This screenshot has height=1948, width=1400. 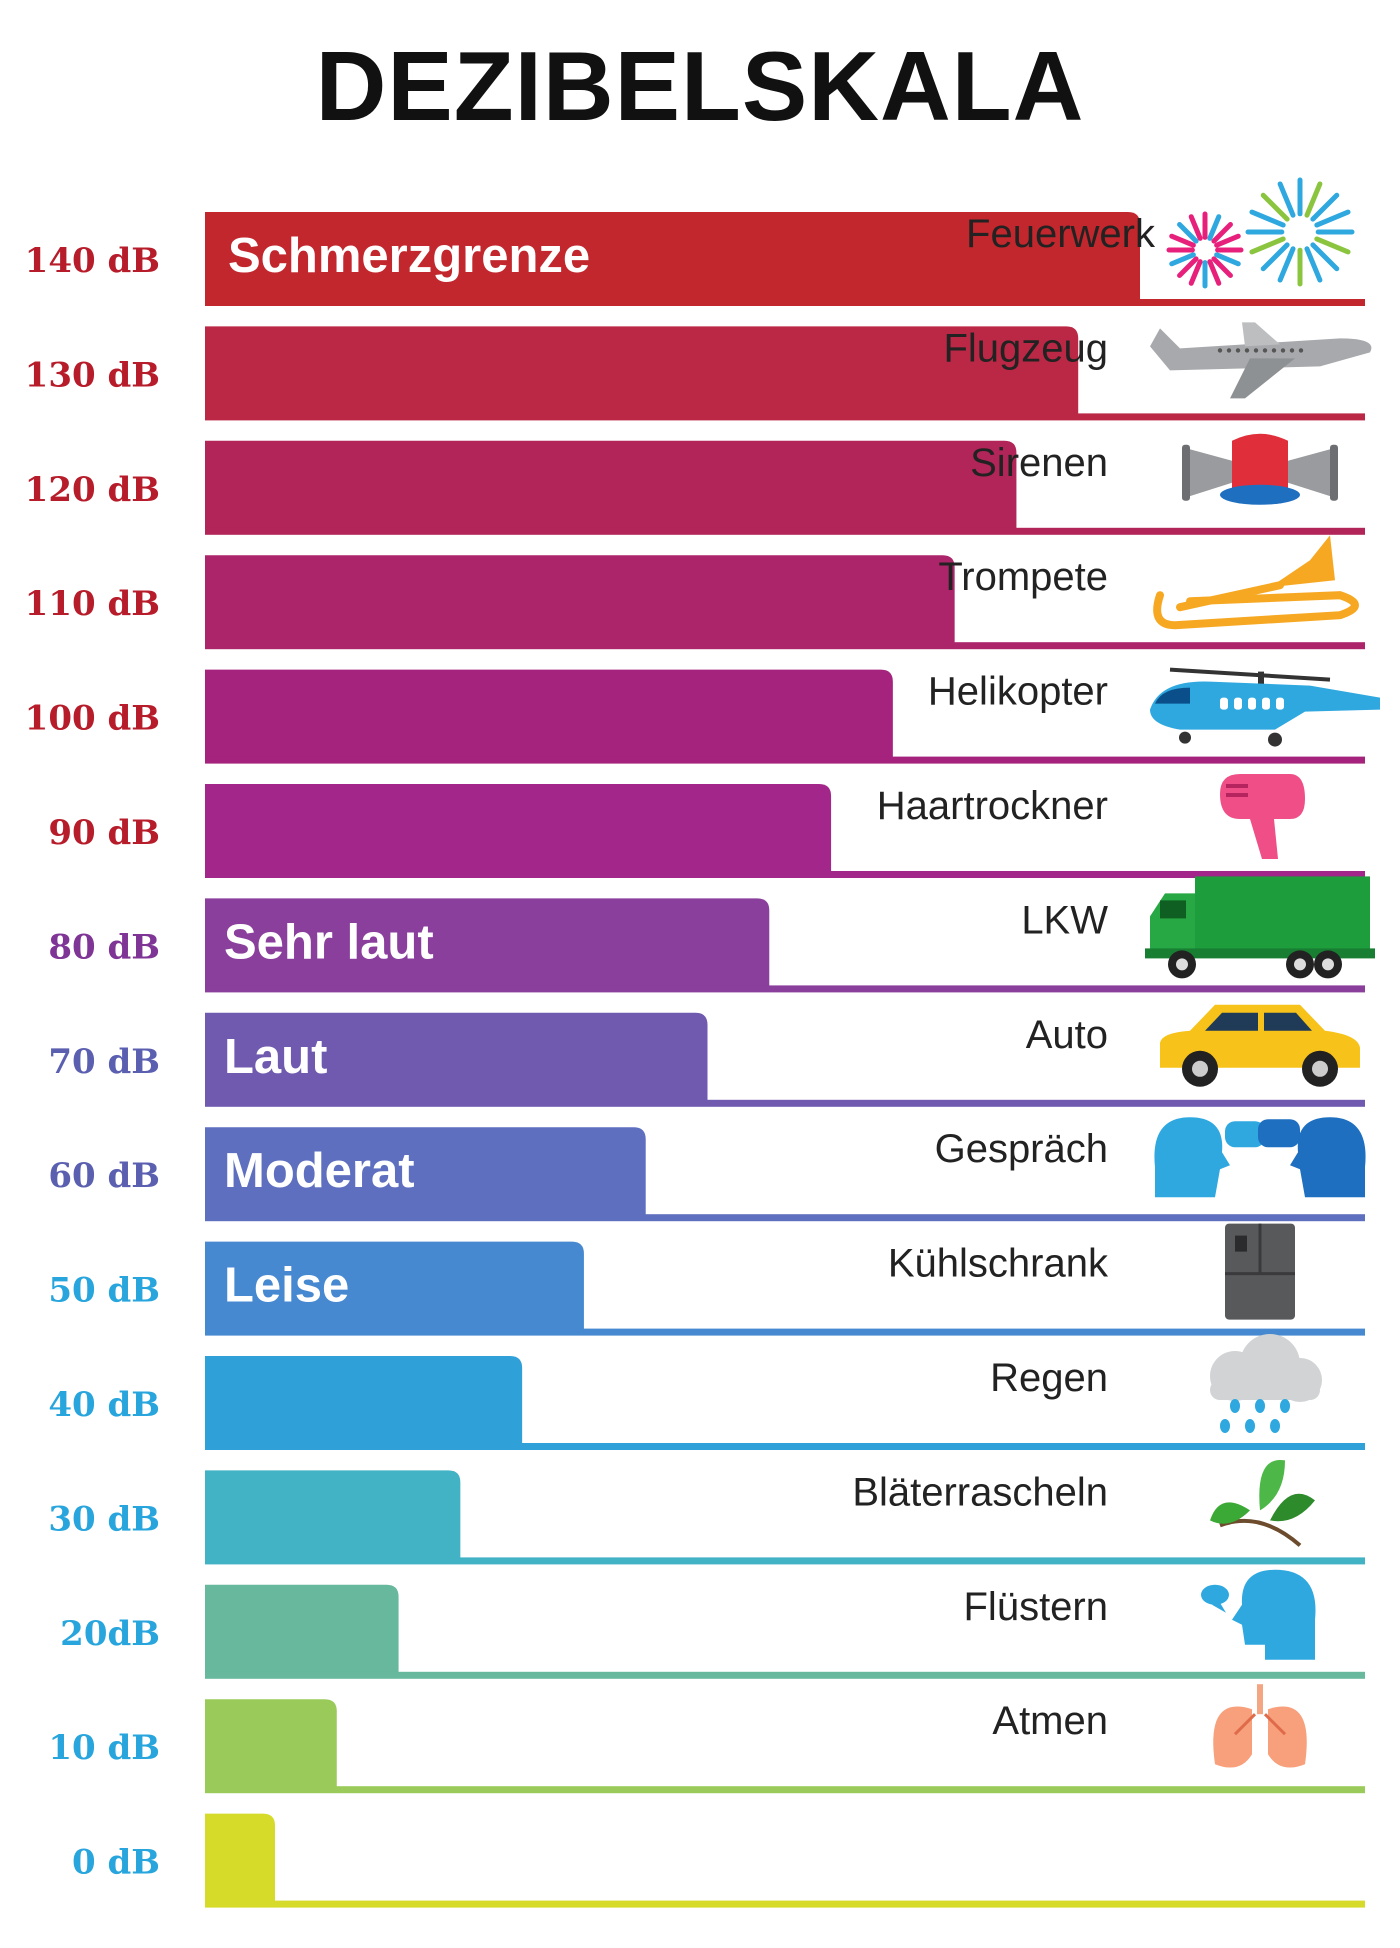 What do you see at coordinates (1023, 577) in the screenshot?
I see `source-label: Trompete` at bounding box center [1023, 577].